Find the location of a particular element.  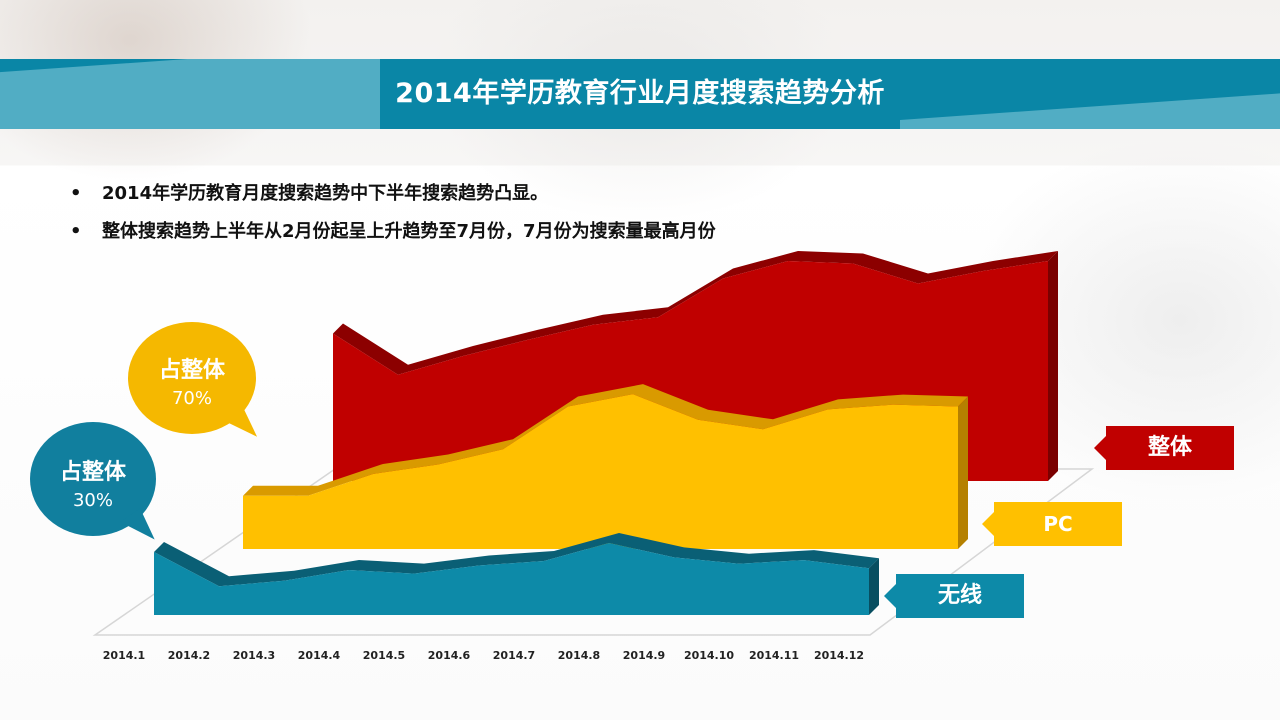

title-band is located at coordinates (640, 94).